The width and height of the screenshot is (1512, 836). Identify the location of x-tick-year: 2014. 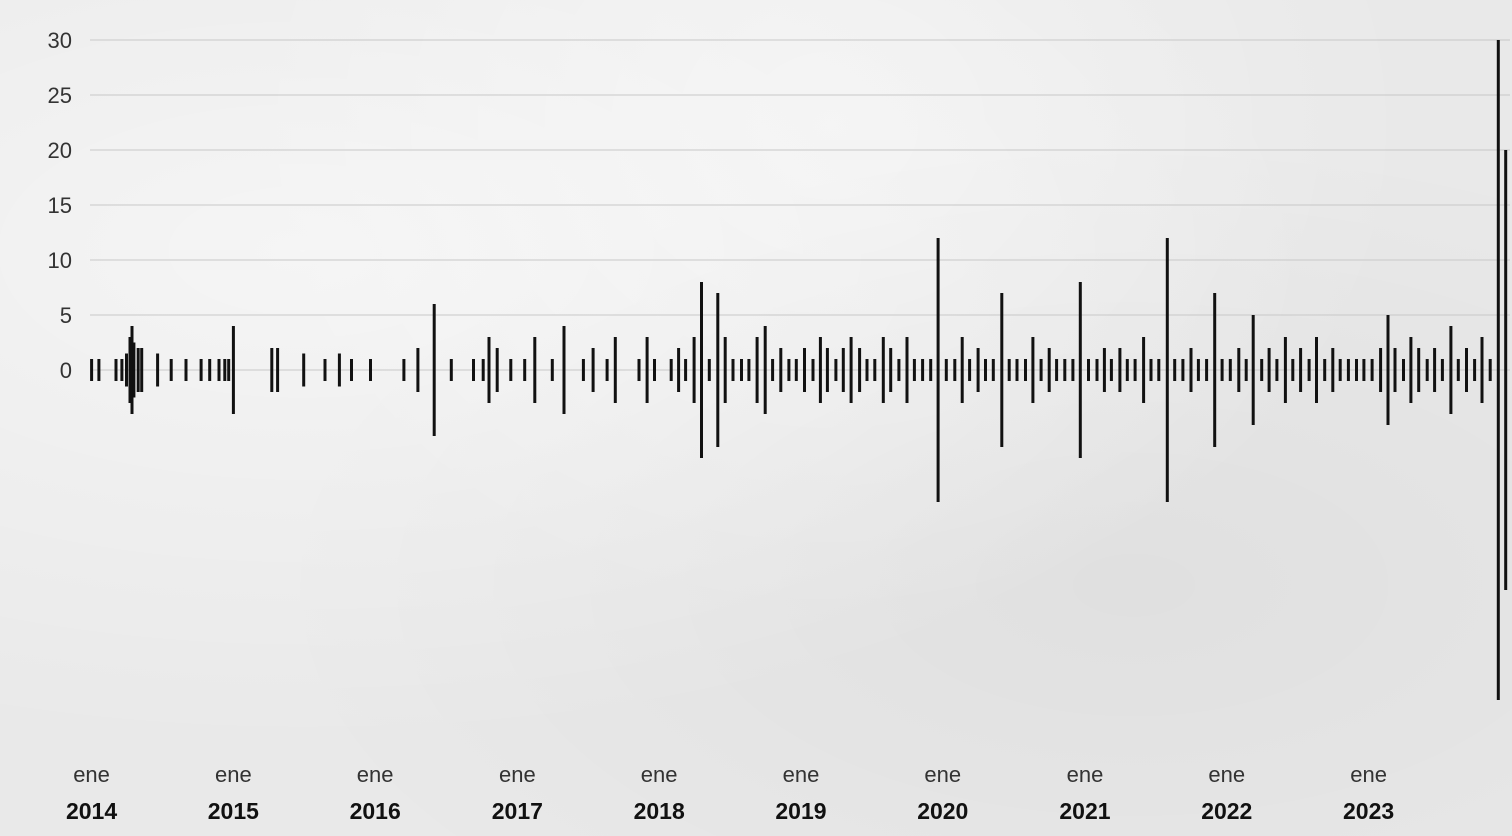
(91, 811).